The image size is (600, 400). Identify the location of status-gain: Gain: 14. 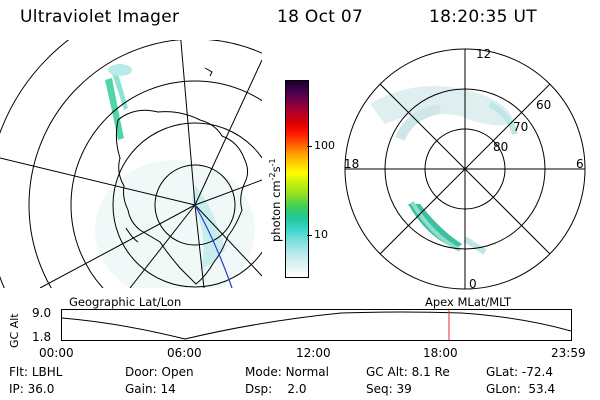
(150, 389).